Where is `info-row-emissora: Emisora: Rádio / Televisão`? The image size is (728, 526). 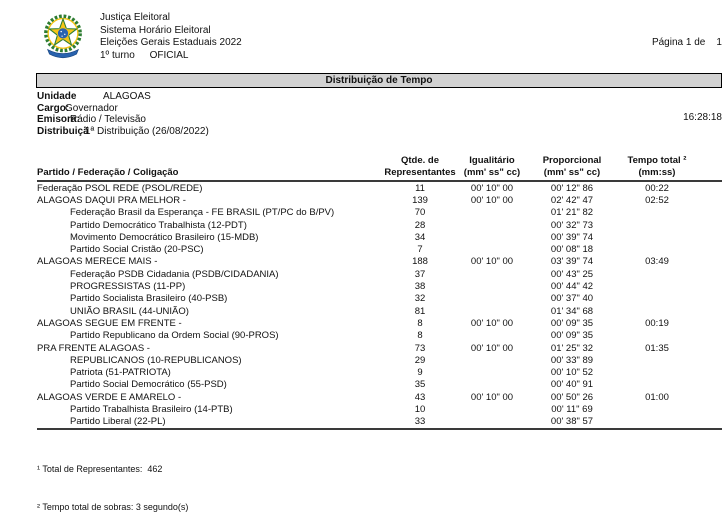 info-row-emissora: Emisora: Rádio / Televisão is located at coordinates (123, 120).